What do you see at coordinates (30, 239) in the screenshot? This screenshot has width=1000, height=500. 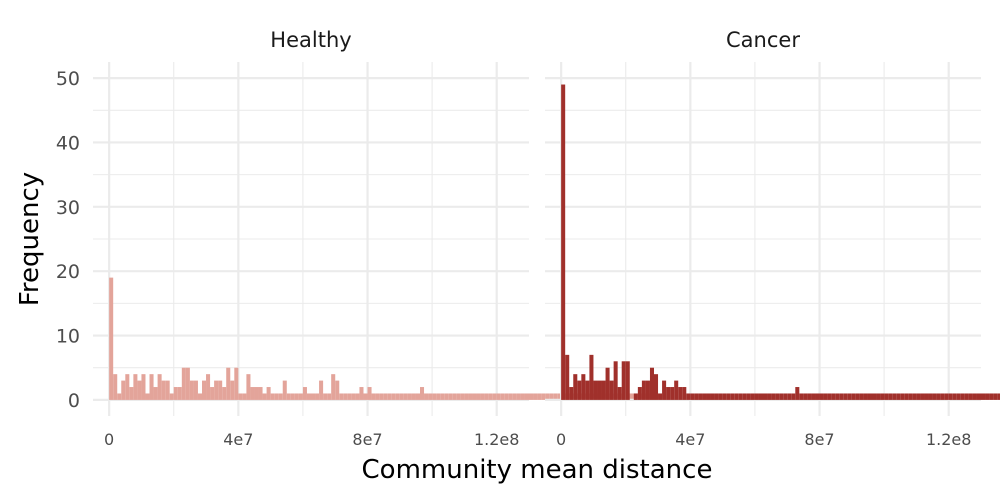 I see `y-axis-title: Frequency` at bounding box center [30, 239].